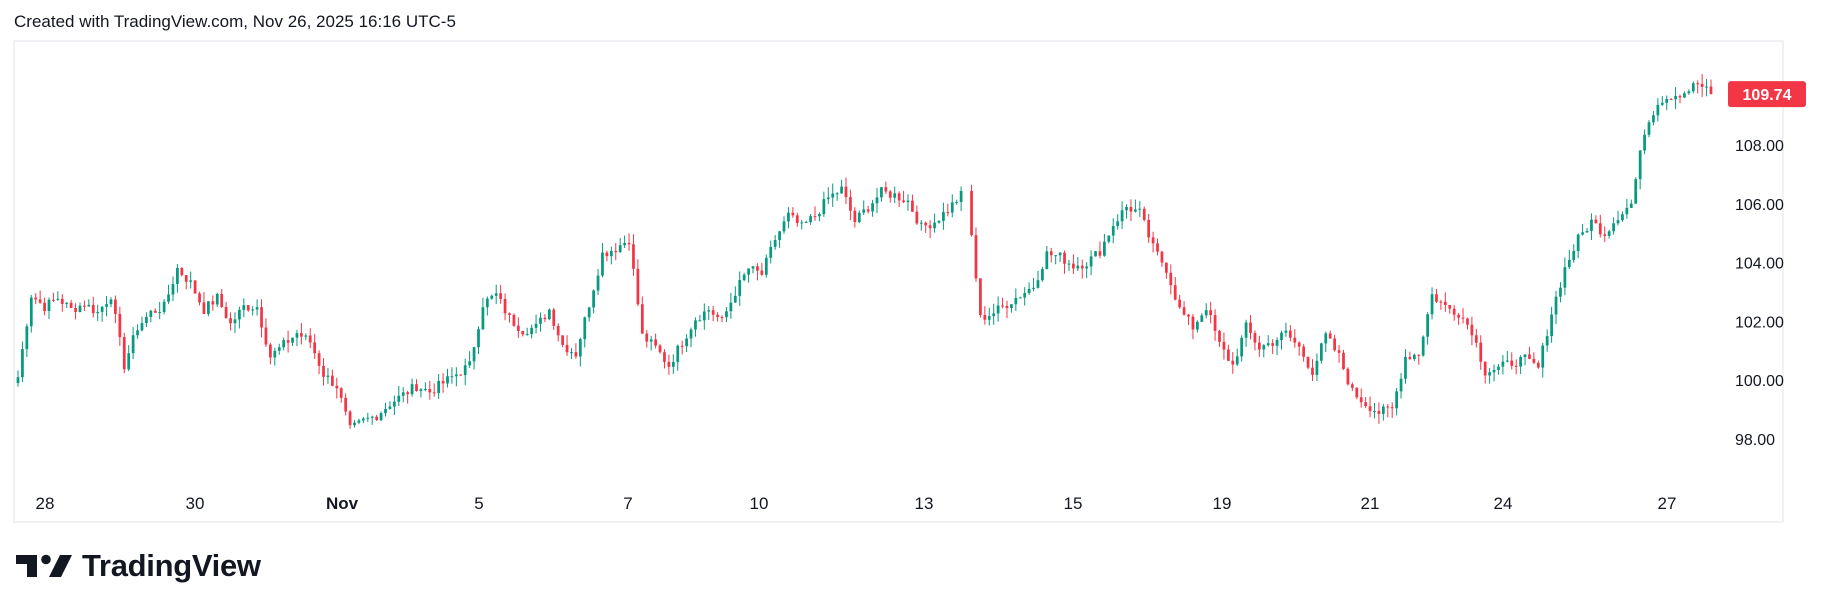  What do you see at coordinates (44, 565) in the screenshot?
I see `tradingview-logo-icon` at bounding box center [44, 565].